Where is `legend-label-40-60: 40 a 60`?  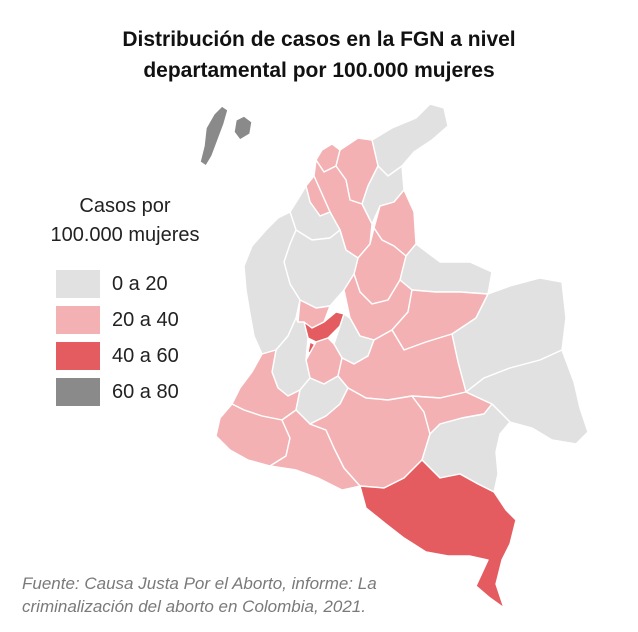 legend-label-40-60: 40 a 60 is located at coordinates (145, 355).